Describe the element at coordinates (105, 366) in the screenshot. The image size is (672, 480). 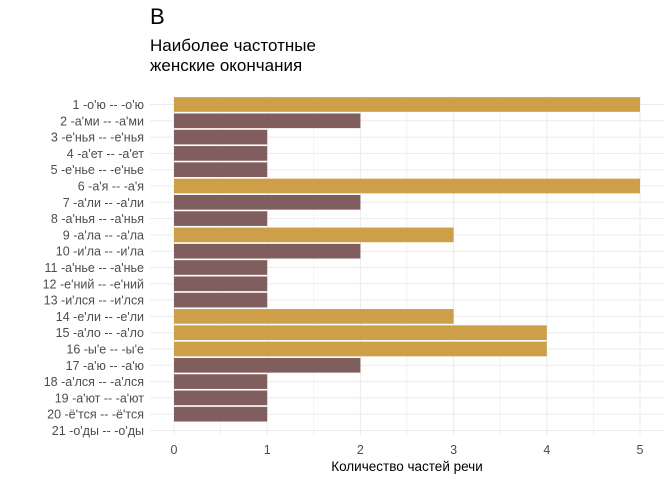
I see `y-tick-label: 17 -а'ю -- -а'ю` at that location.